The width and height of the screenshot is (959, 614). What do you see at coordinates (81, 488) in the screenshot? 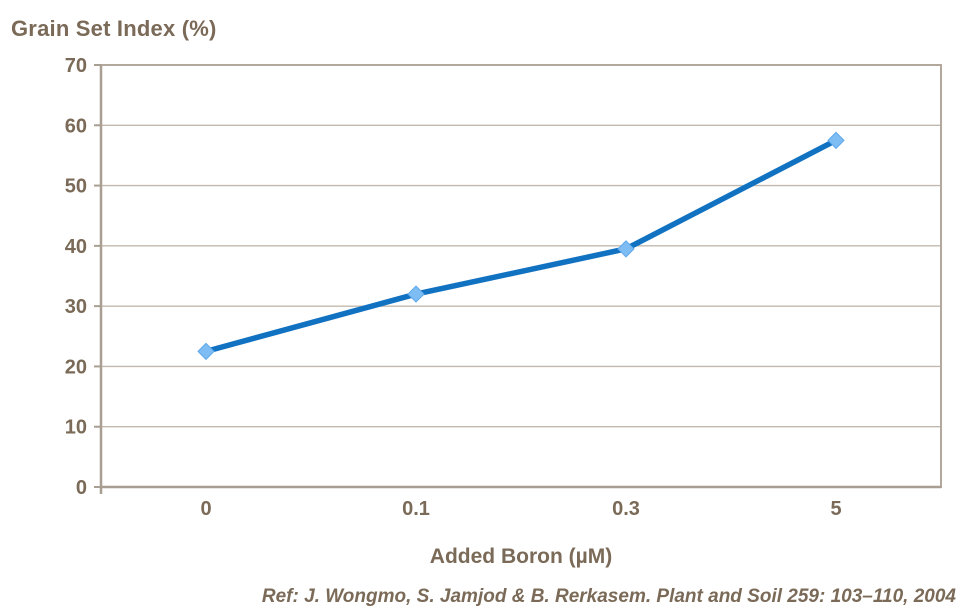
I see `y-tick-label: 0` at bounding box center [81, 488].